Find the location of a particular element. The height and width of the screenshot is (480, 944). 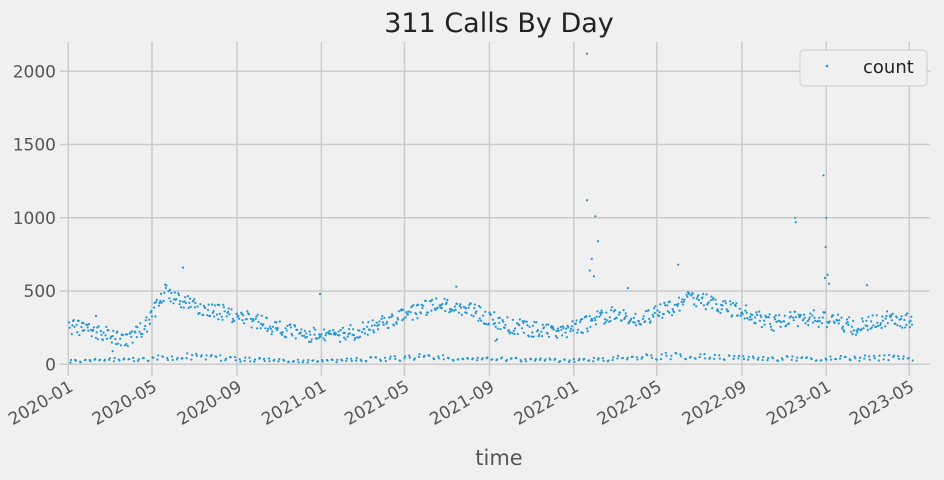

legend-label-count: count is located at coordinates (888, 67).